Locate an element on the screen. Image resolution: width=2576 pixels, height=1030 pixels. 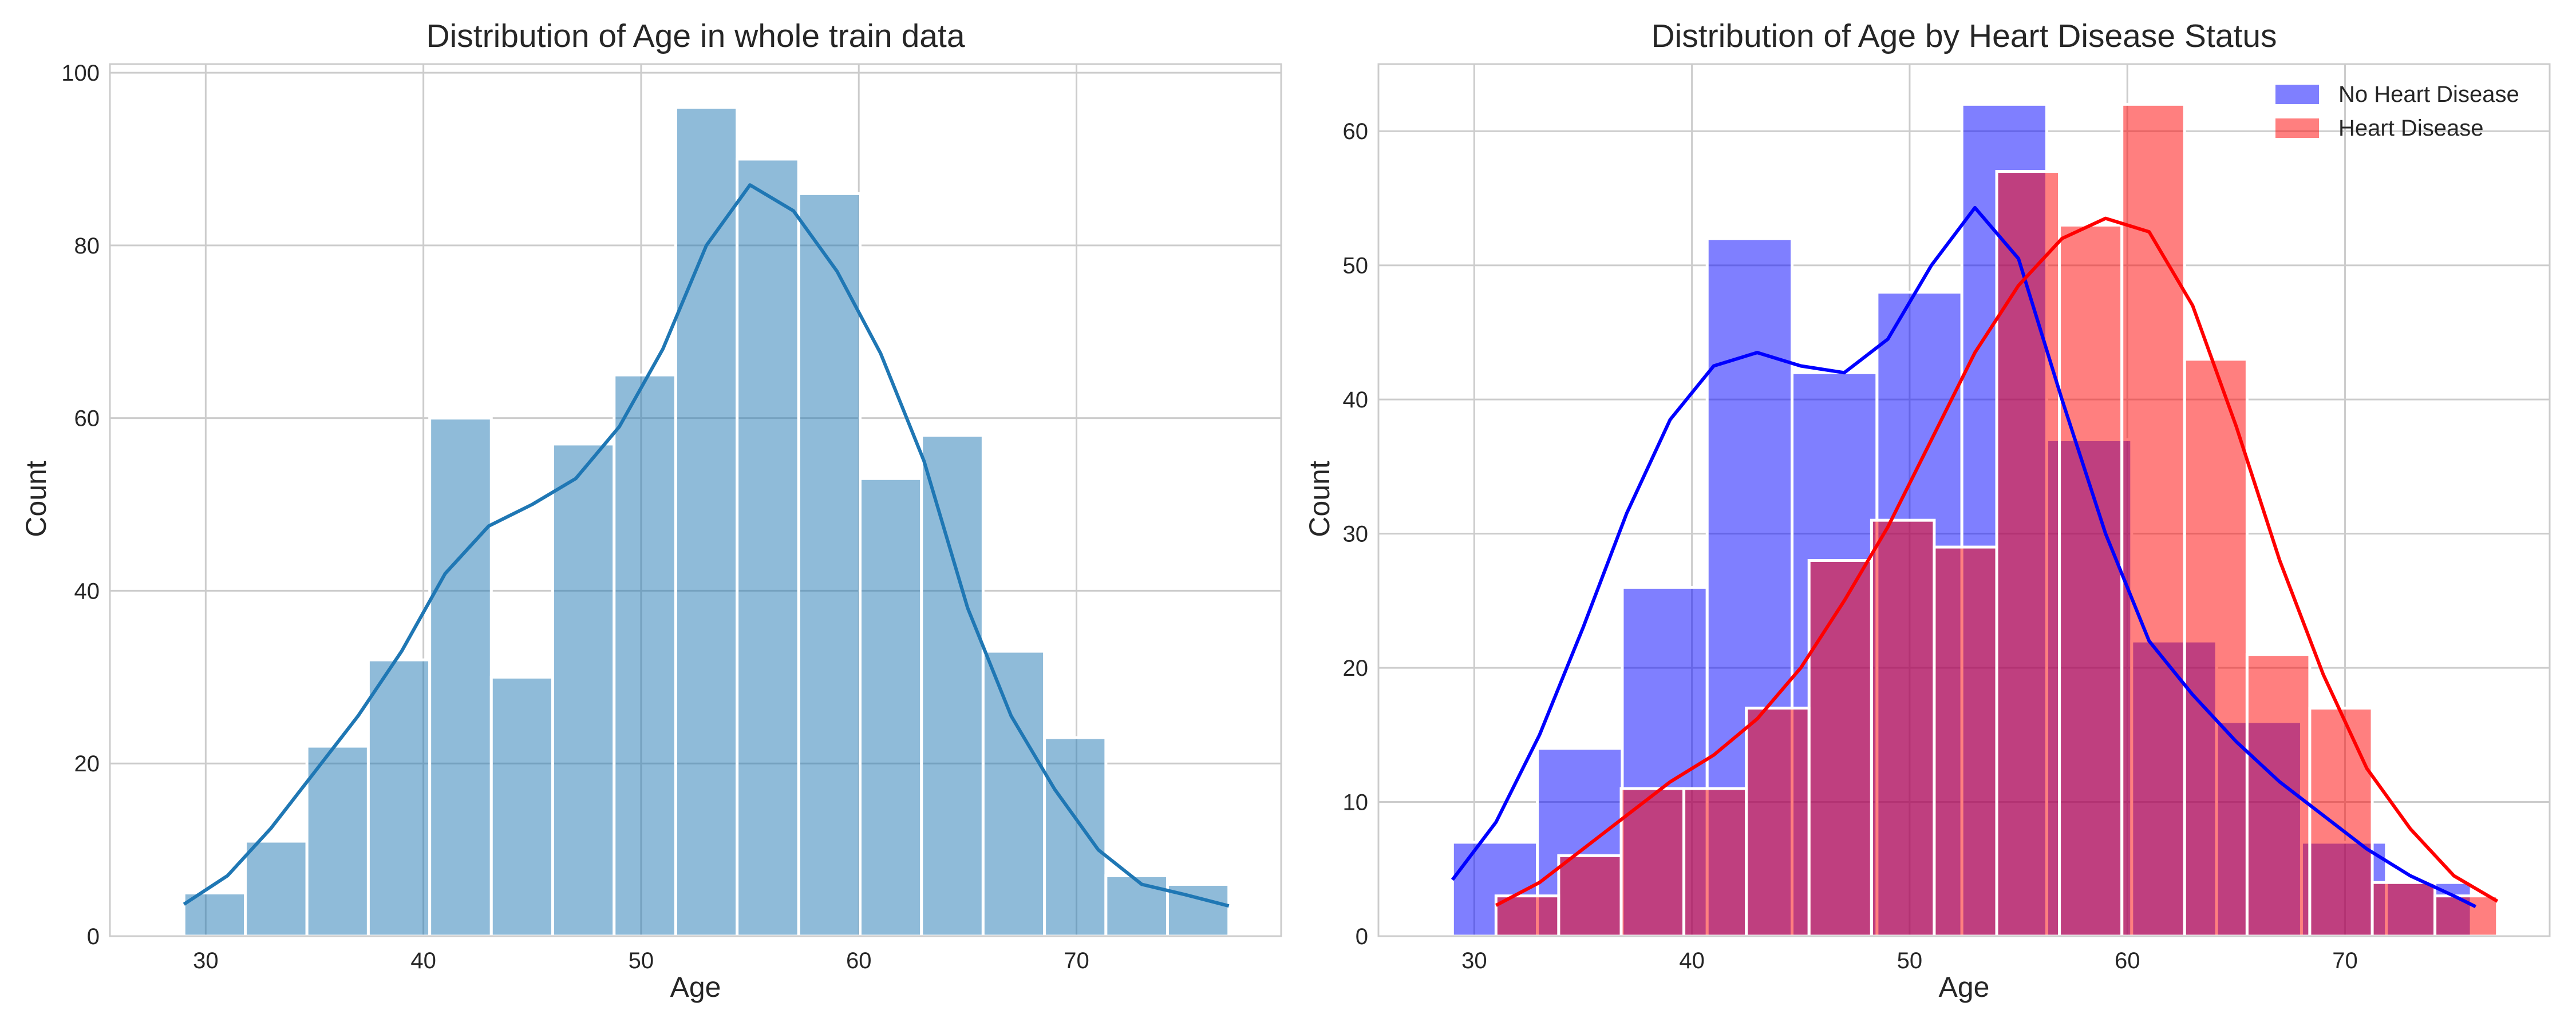
y-tick-label: 30 is located at coordinates (1356, 534).